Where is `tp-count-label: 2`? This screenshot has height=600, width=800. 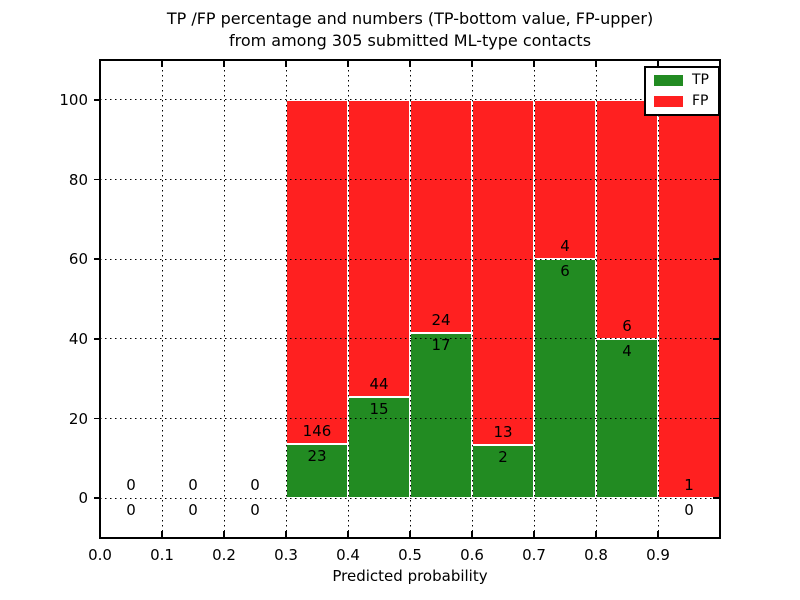 tp-count-label: 2 is located at coordinates (503, 457).